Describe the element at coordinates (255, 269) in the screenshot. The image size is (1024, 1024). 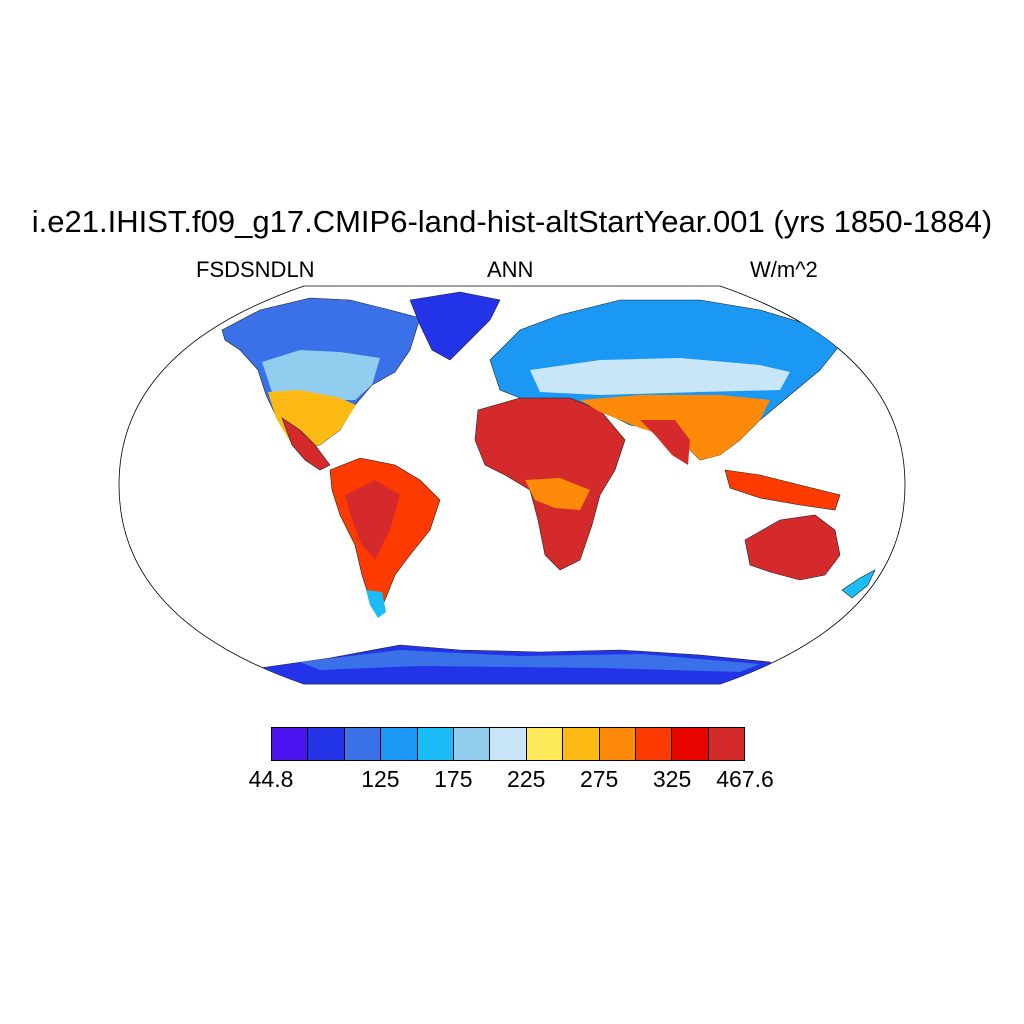
I see `variable-name: FSDSNDLN` at that location.